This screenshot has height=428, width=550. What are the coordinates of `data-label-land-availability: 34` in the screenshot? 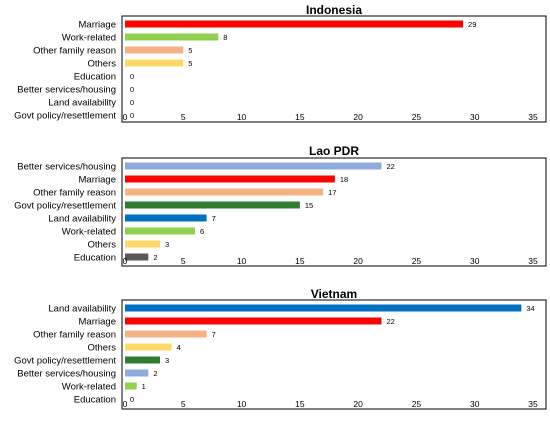 It's located at (530, 308).